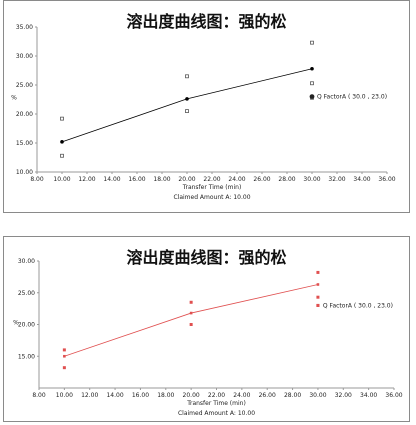  What do you see at coordinates (24, 27) in the screenshot?
I see `y-tick-label: 35.00` at bounding box center [24, 27].